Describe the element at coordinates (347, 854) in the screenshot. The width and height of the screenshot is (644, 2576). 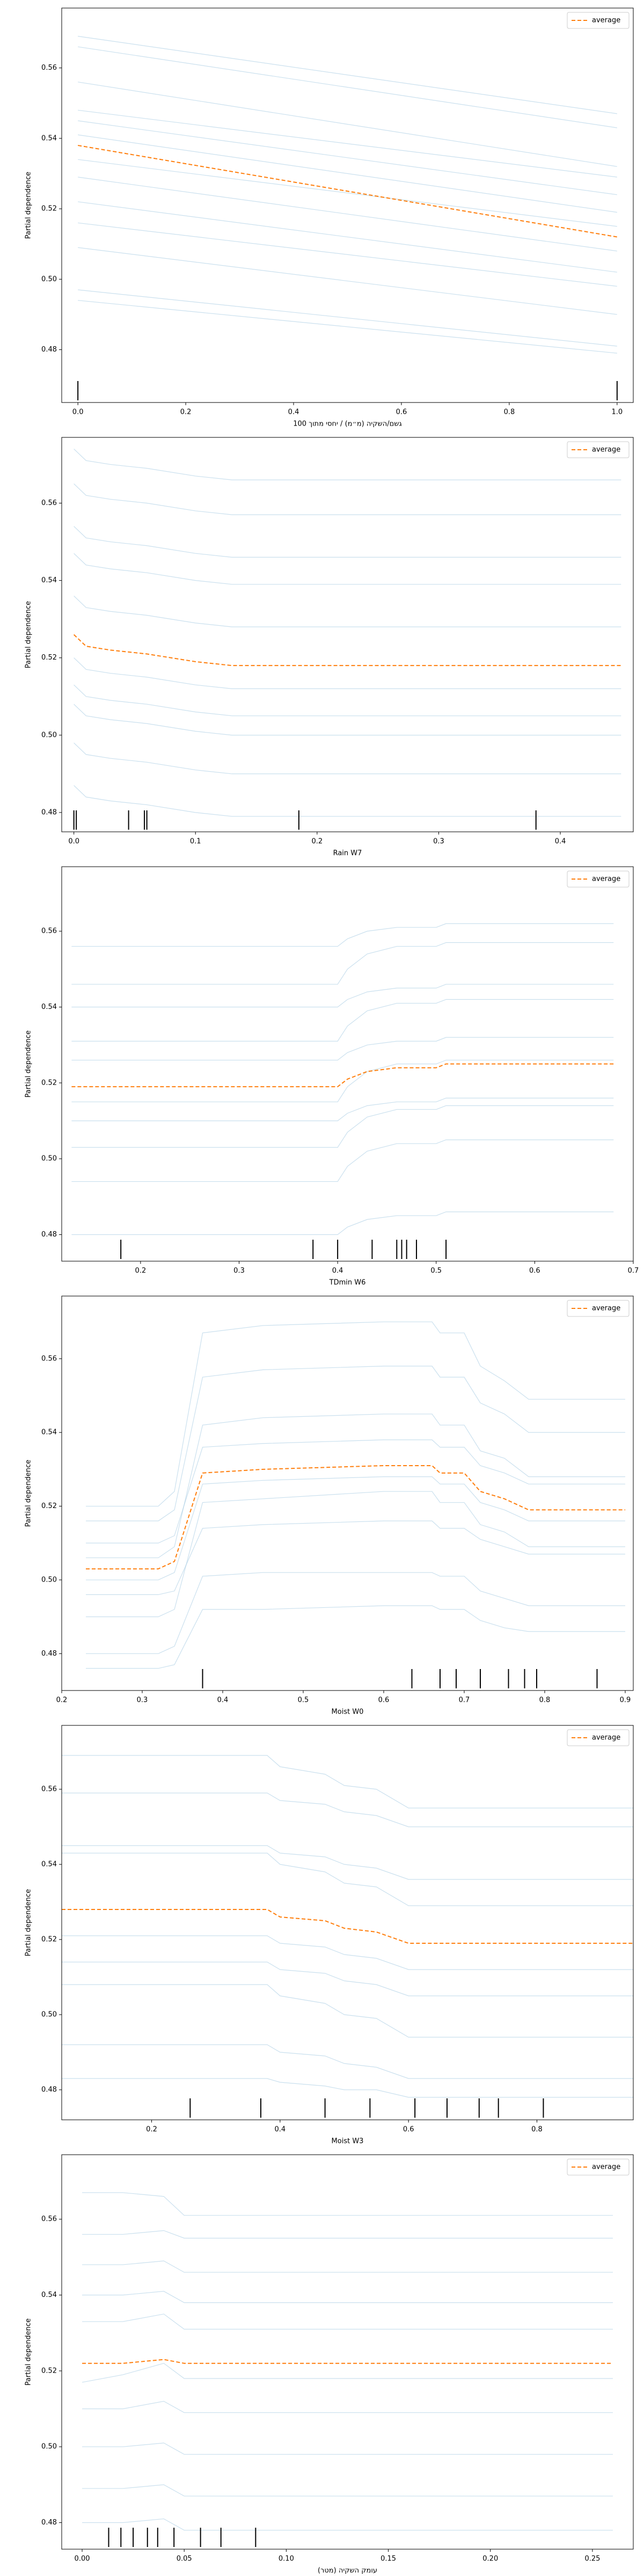
I see `x-axis-label: Rain W7` at that location.